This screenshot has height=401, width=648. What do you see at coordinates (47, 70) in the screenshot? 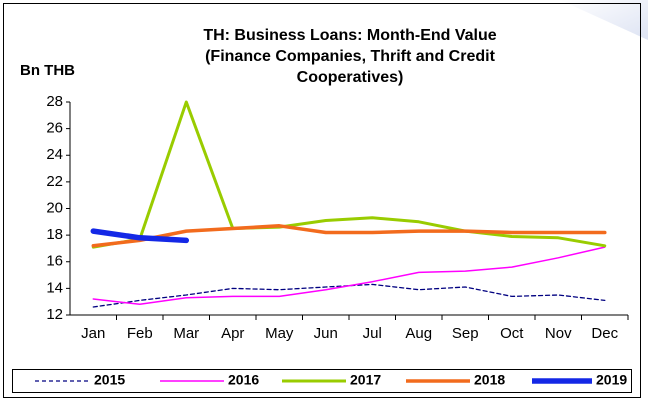
I see `y-axis-label: Bn THB` at bounding box center [47, 70].